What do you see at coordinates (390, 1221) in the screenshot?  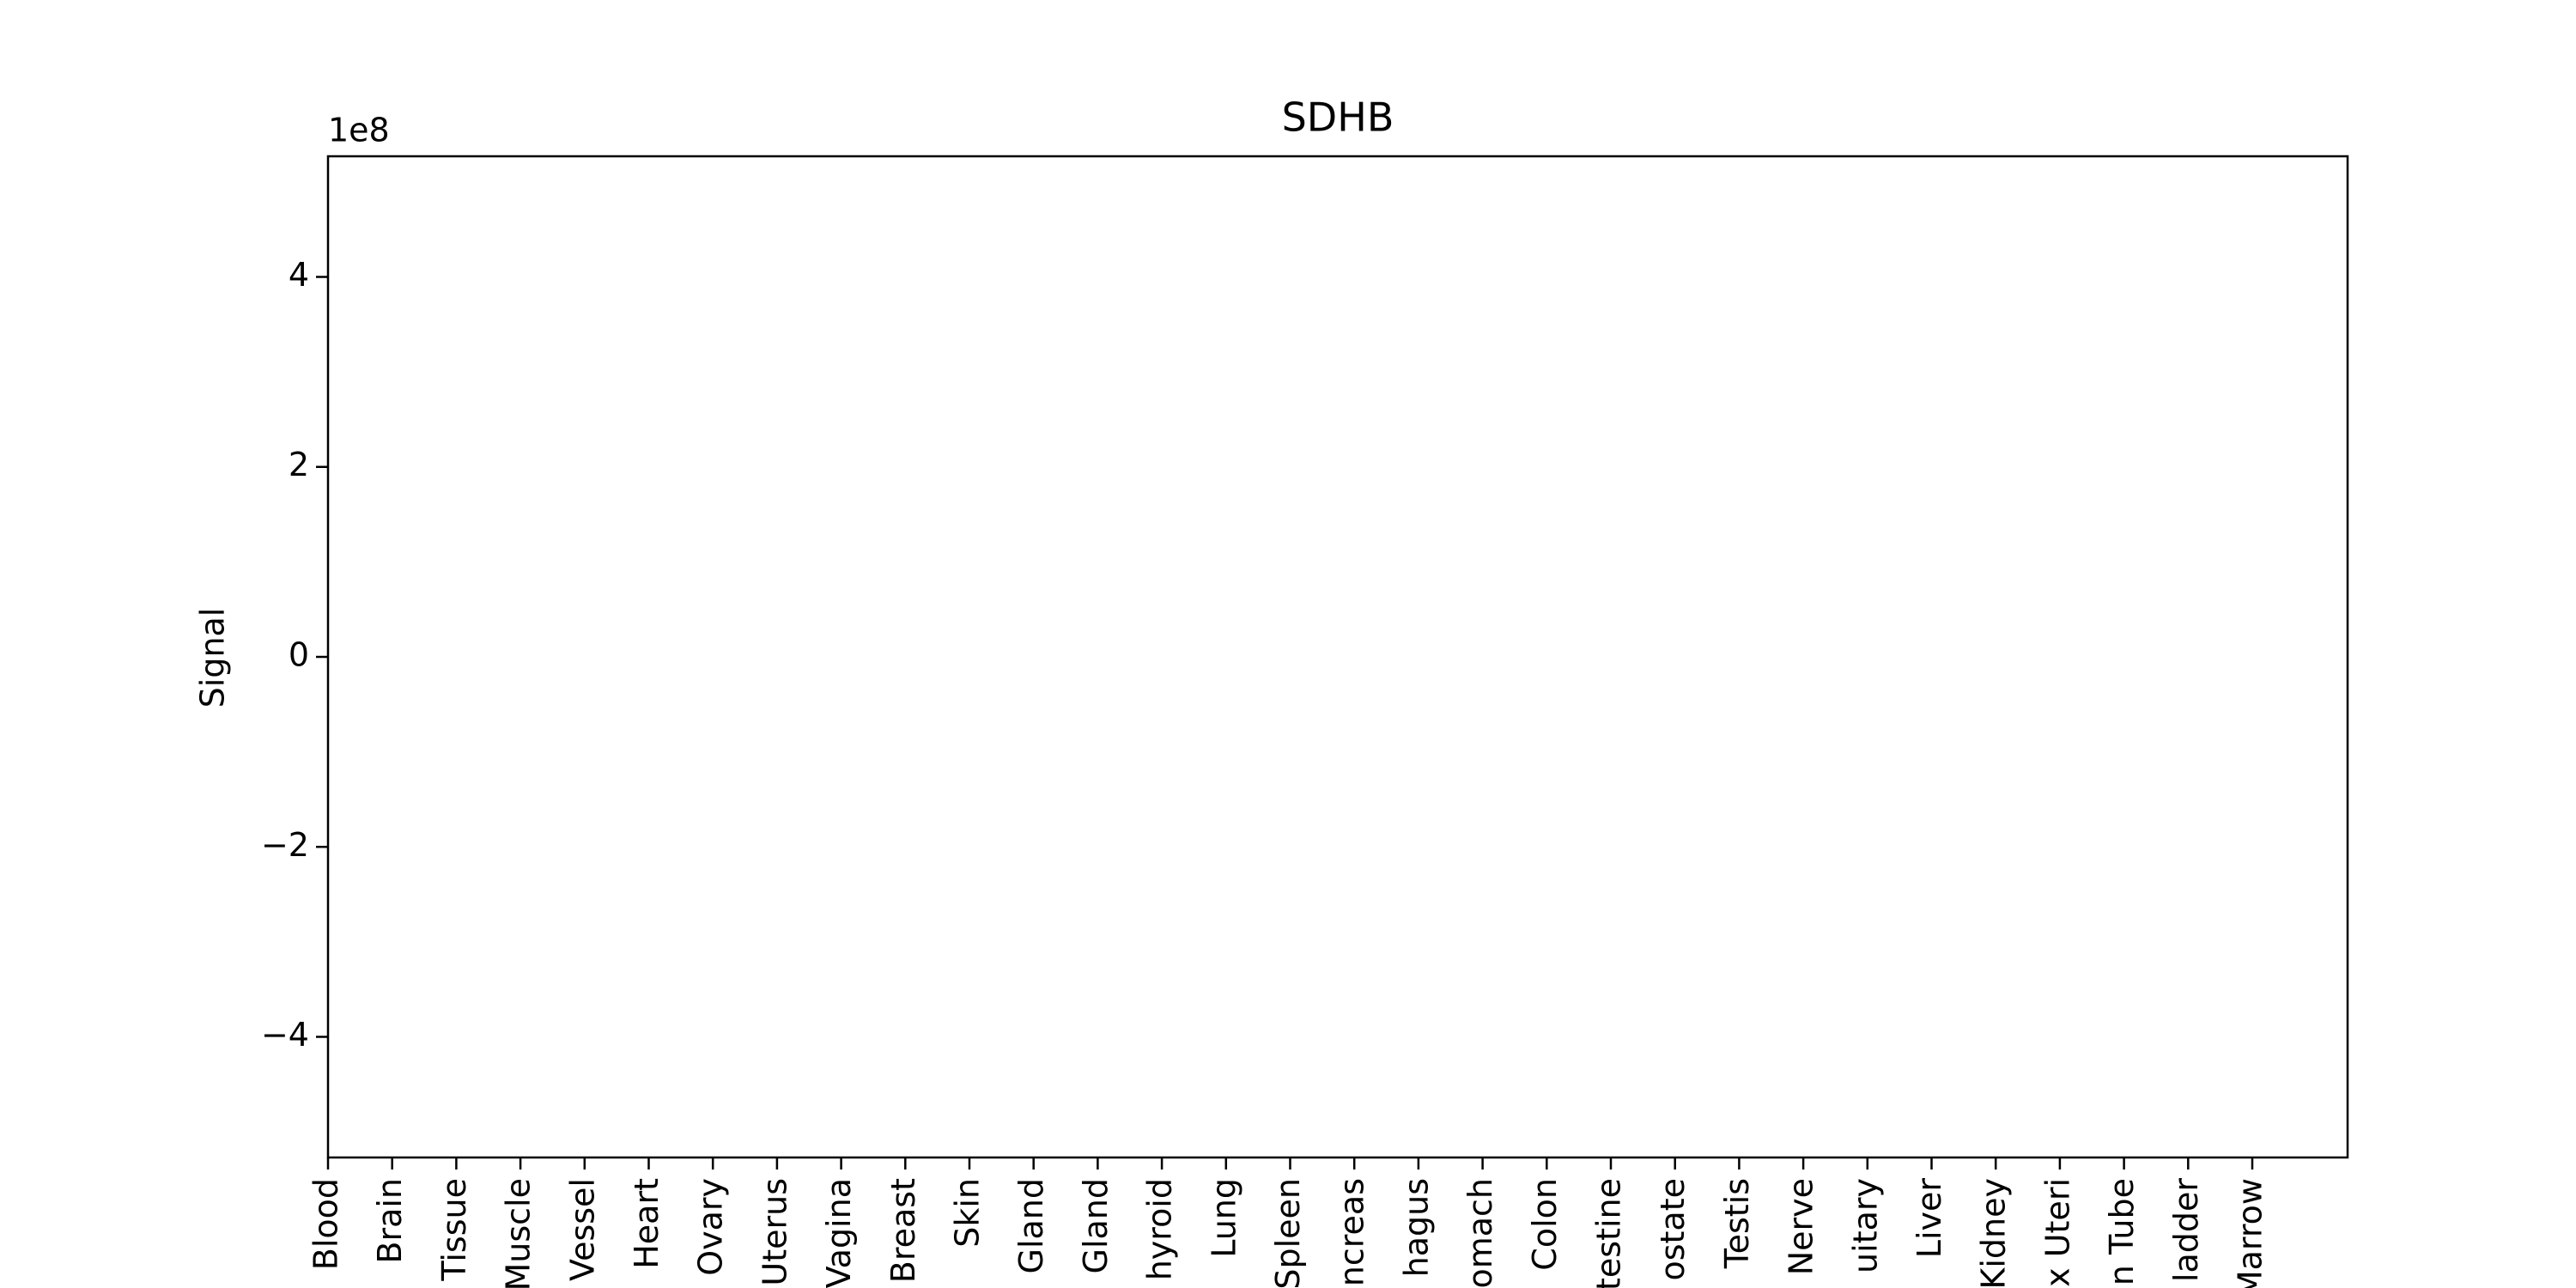 I see `x-tick-label: Brain` at bounding box center [390, 1221].